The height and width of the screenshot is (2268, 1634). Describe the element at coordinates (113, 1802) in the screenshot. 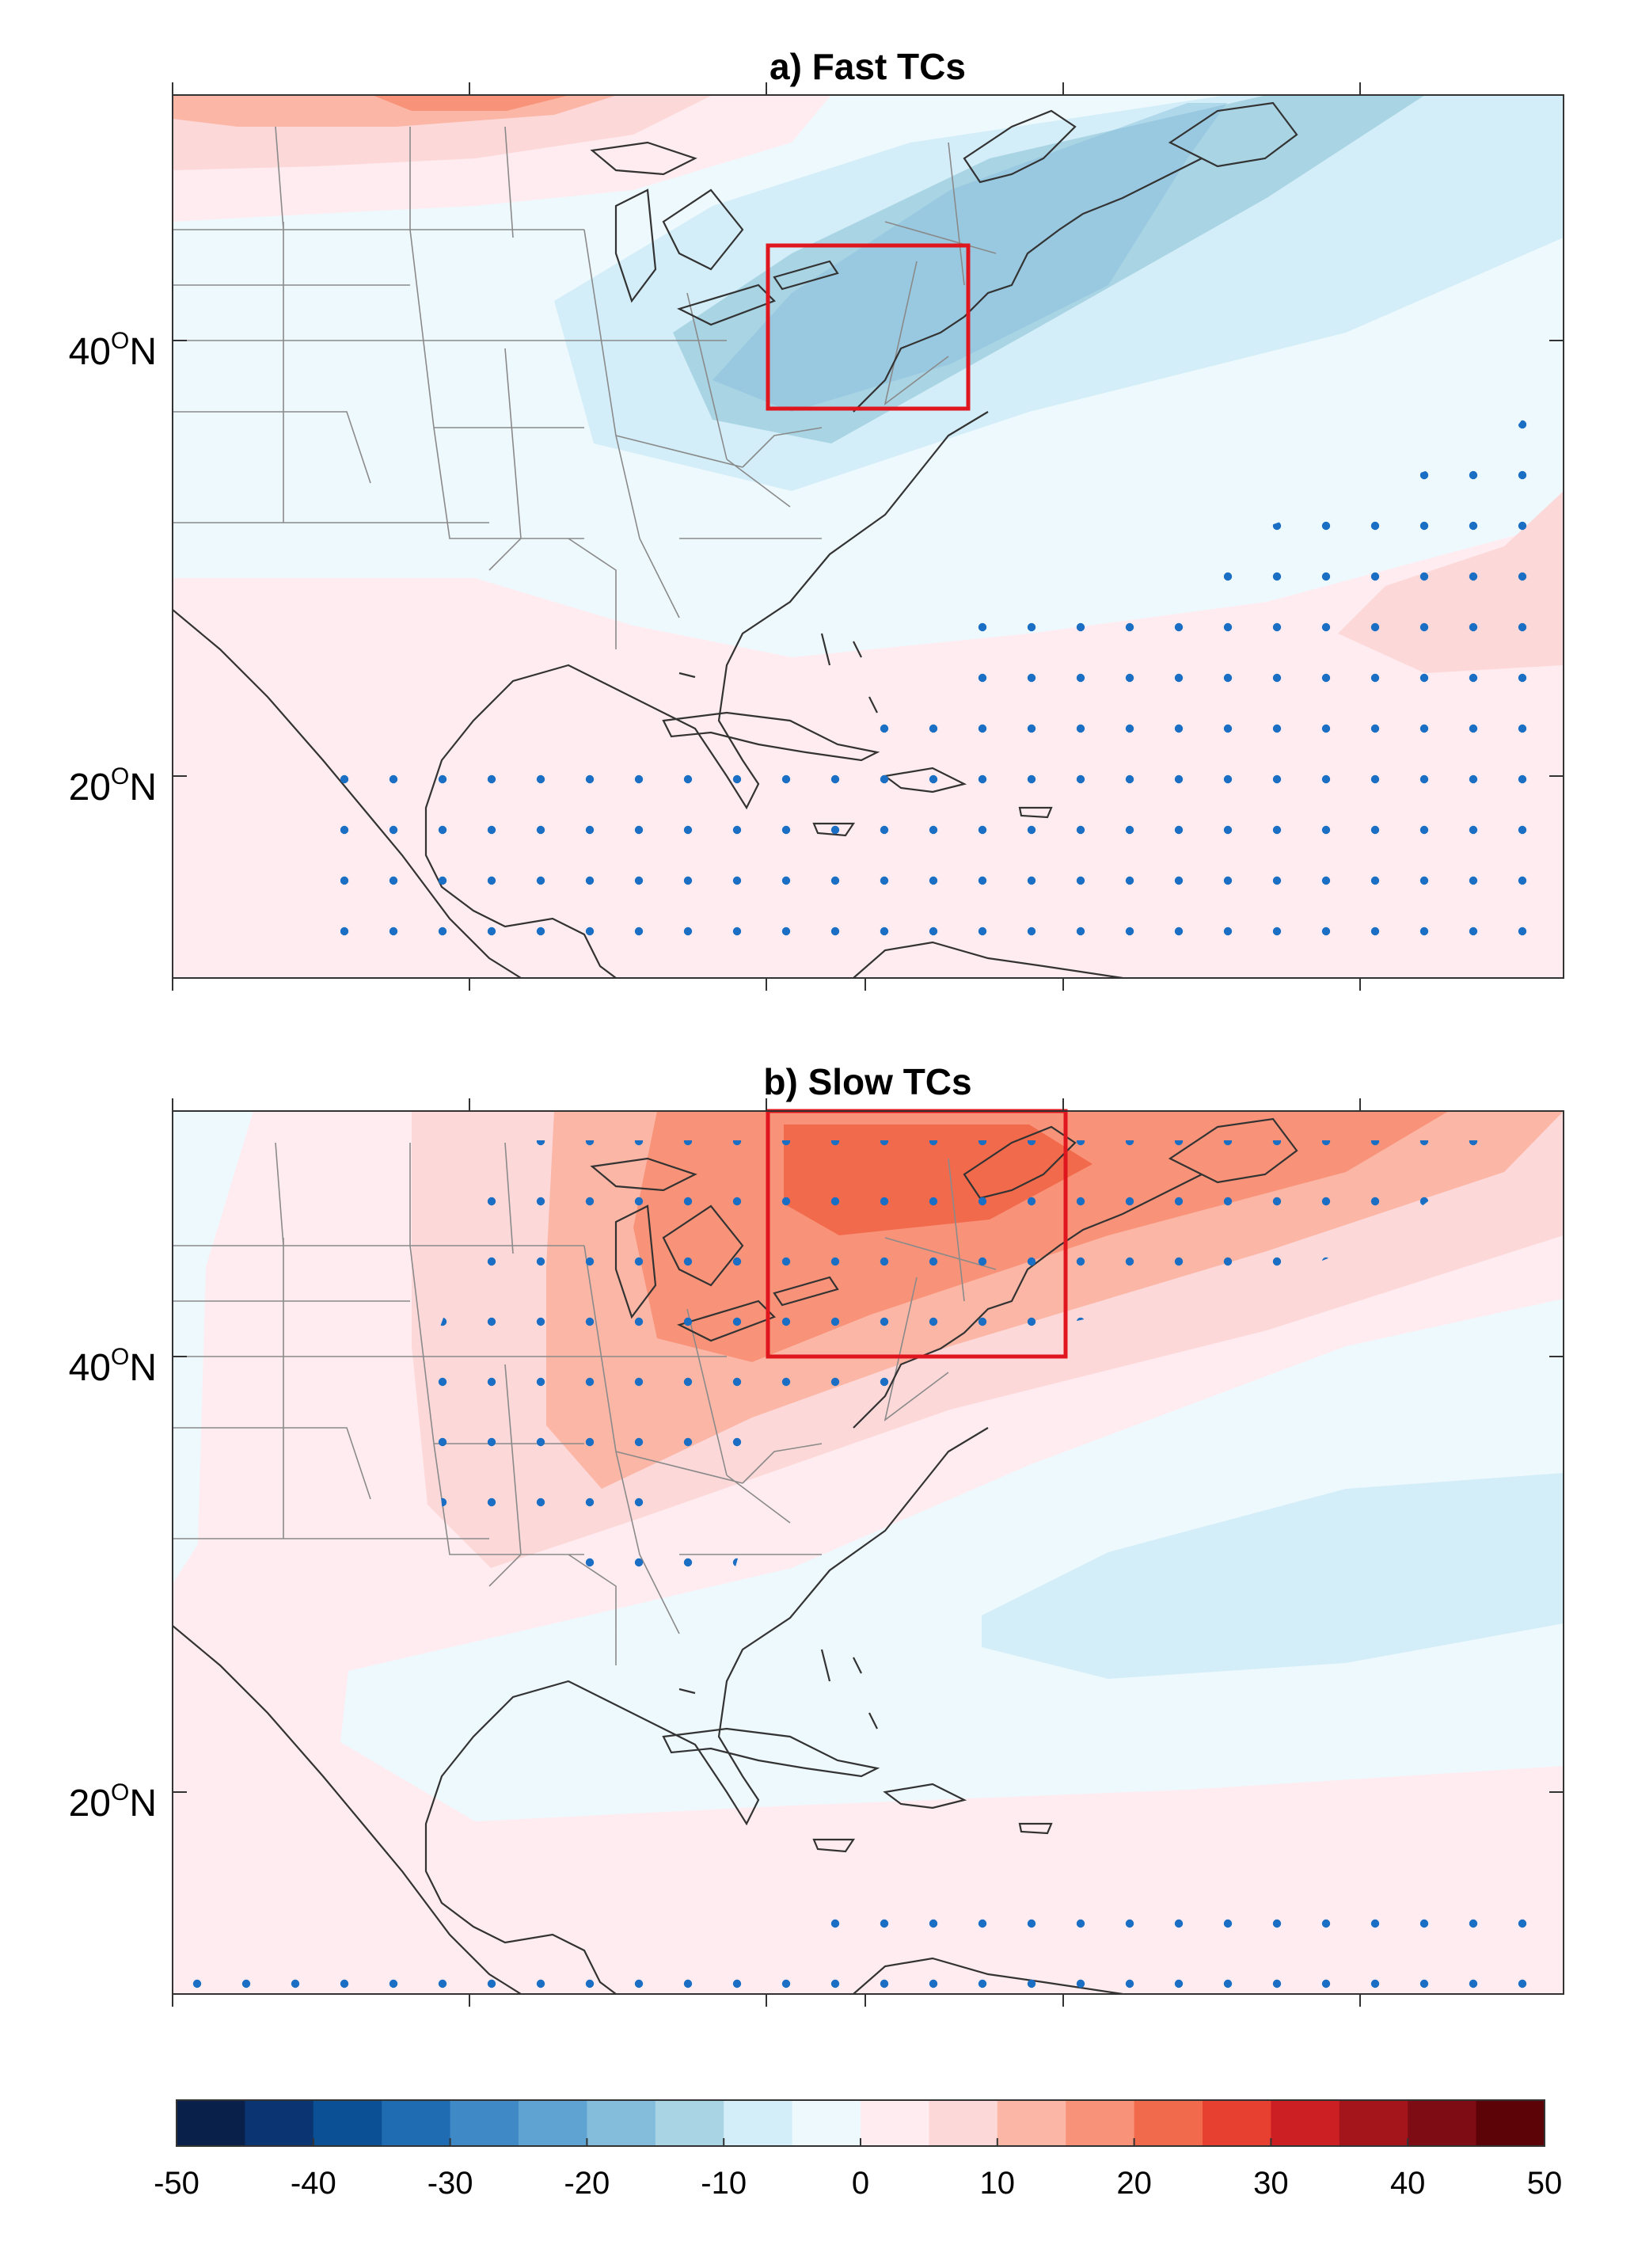

I see `panel-b-ylabel-20n: 20ON` at that location.